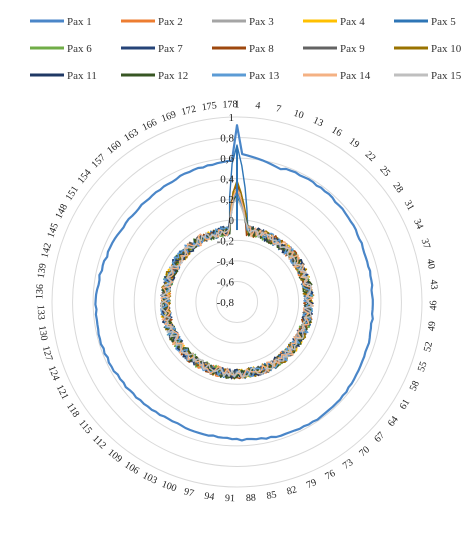  What do you see at coordinates (428, 49) in the screenshot?
I see `legend-item: Pax 10` at bounding box center [428, 49].